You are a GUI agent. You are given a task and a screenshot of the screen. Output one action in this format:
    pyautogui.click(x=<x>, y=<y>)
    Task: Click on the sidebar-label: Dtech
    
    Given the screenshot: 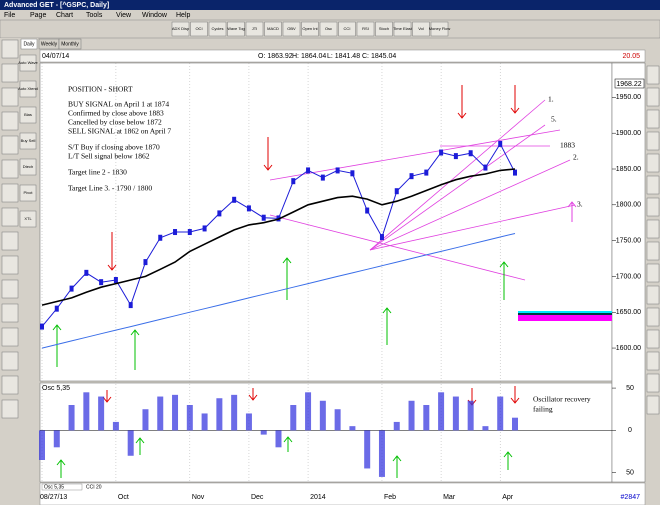 What is the action you would take?
    pyautogui.click(x=28, y=166)
    